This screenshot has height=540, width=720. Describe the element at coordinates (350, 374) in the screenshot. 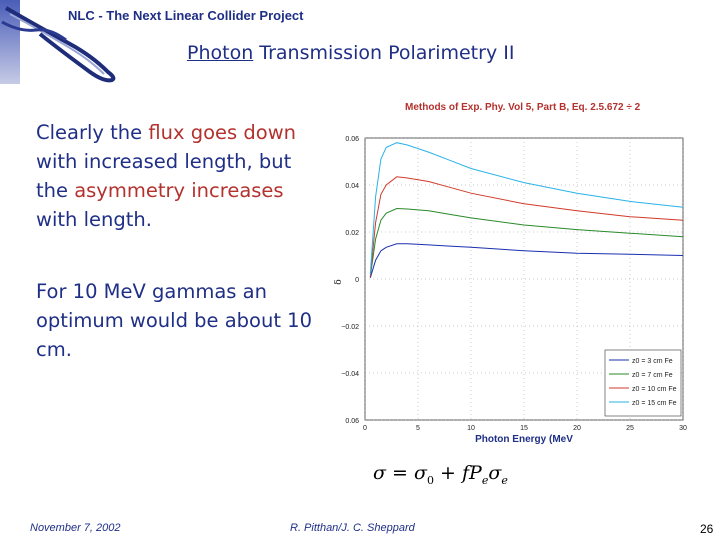

I see `y-tick-label: −0.04` at that location.